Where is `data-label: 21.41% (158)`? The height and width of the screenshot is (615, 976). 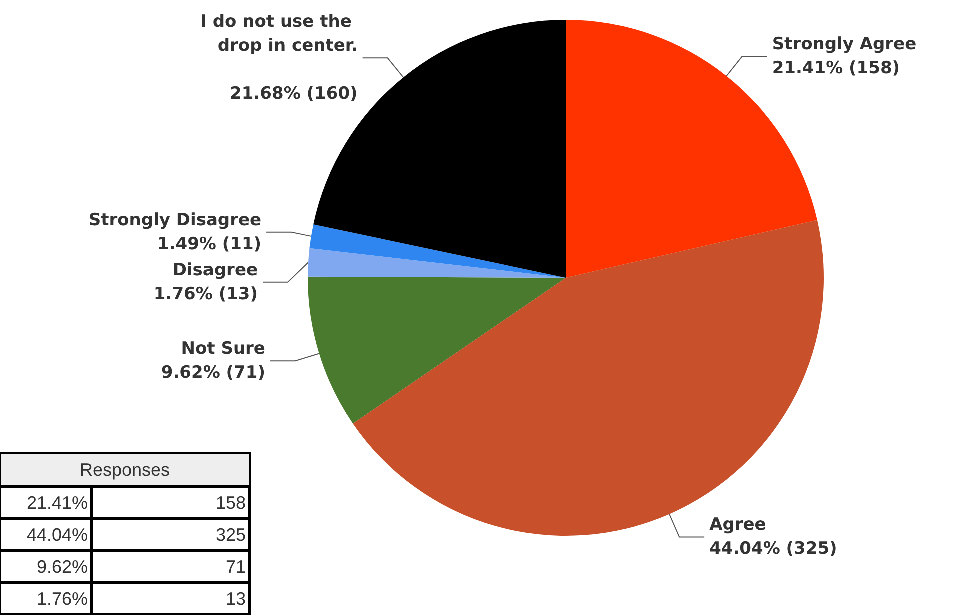 data-label: 21.41% (158) is located at coordinates (836, 68).